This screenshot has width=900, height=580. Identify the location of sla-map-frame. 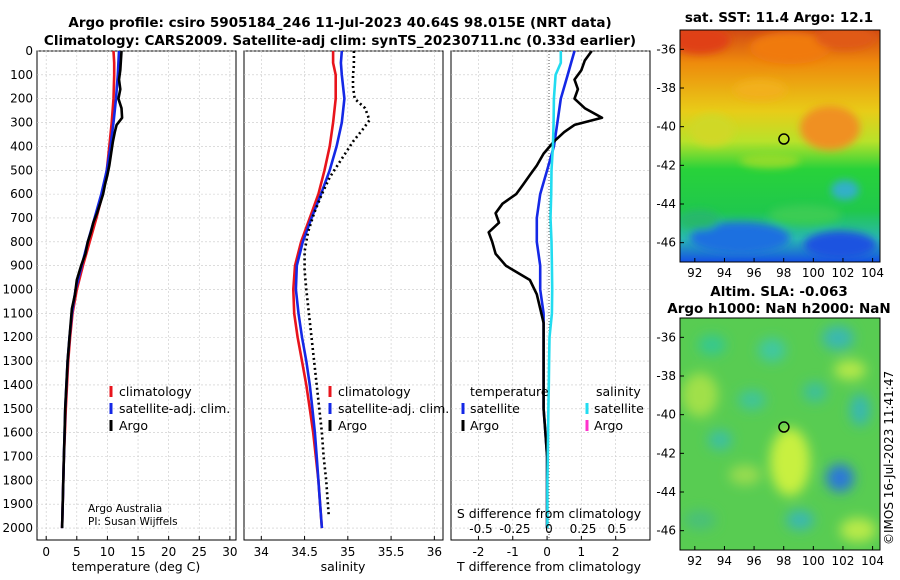
(780, 434).